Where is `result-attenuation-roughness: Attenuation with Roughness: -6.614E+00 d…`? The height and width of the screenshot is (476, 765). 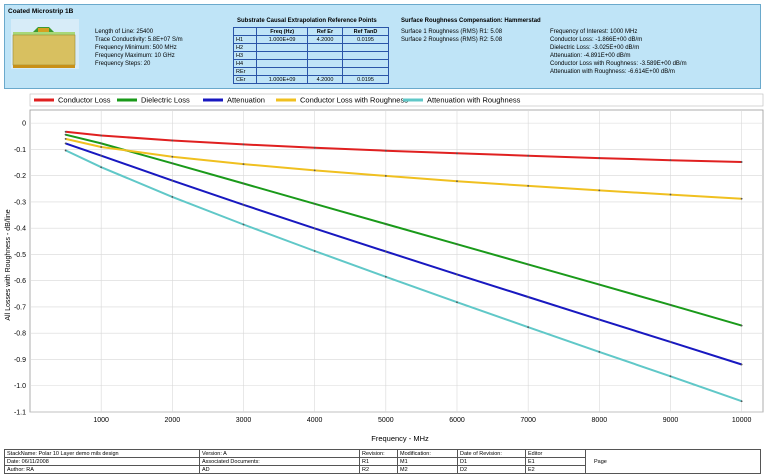
result-attenuation-roughness: Attenuation with Roughness: -6.614E+00 d… is located at coordinates (612, 72).